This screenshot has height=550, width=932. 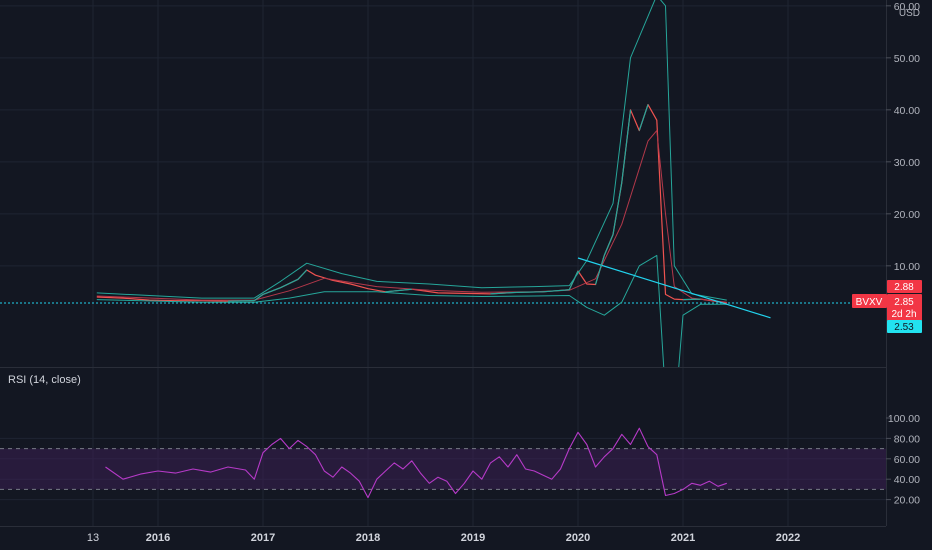 I want to click on time-tick-label: 2020, so click(x=578, y=538).